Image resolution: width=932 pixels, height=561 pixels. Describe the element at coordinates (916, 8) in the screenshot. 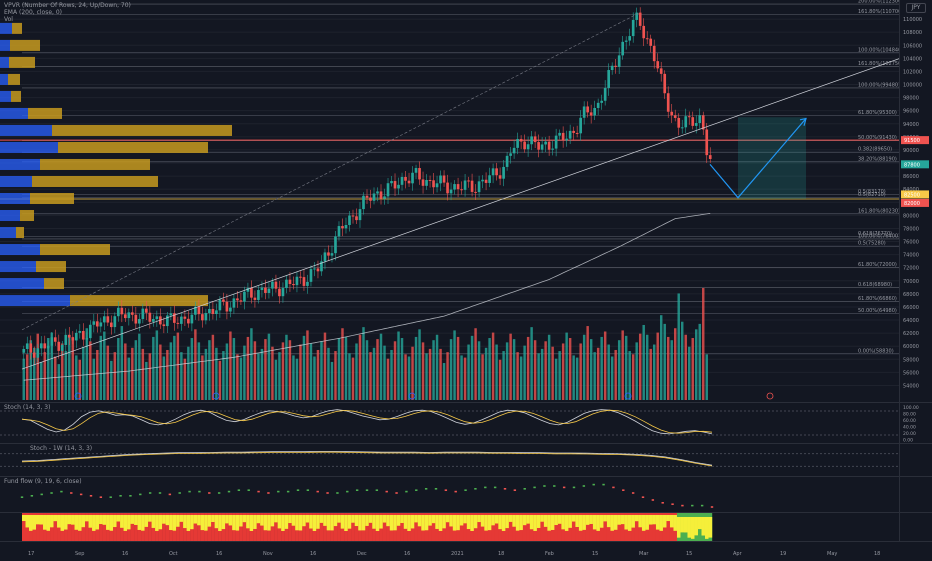

I see `scale-button: JPY` at that location.